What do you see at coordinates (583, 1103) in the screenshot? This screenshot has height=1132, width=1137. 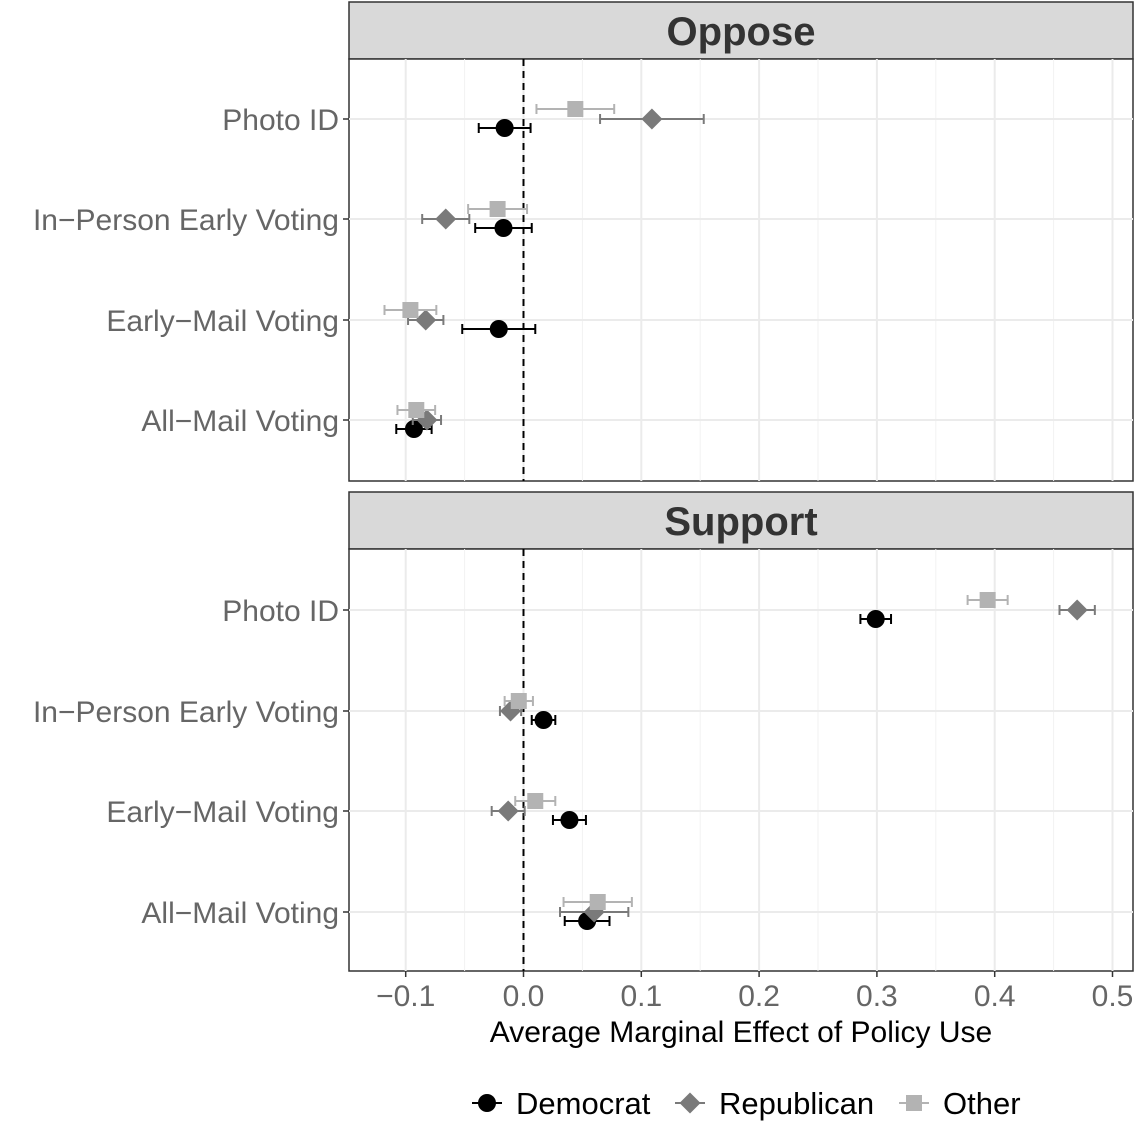 I see `legend-label-democrat: Democrat` at bounding box center [583, 1103].